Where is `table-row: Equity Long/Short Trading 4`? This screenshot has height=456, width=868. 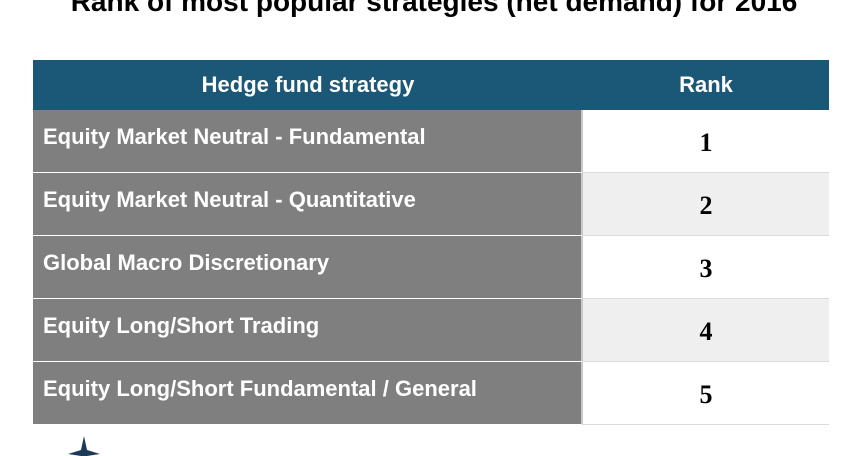
table-row: Equity Long/Short Trading 4 is located at coordinates (431, 330).